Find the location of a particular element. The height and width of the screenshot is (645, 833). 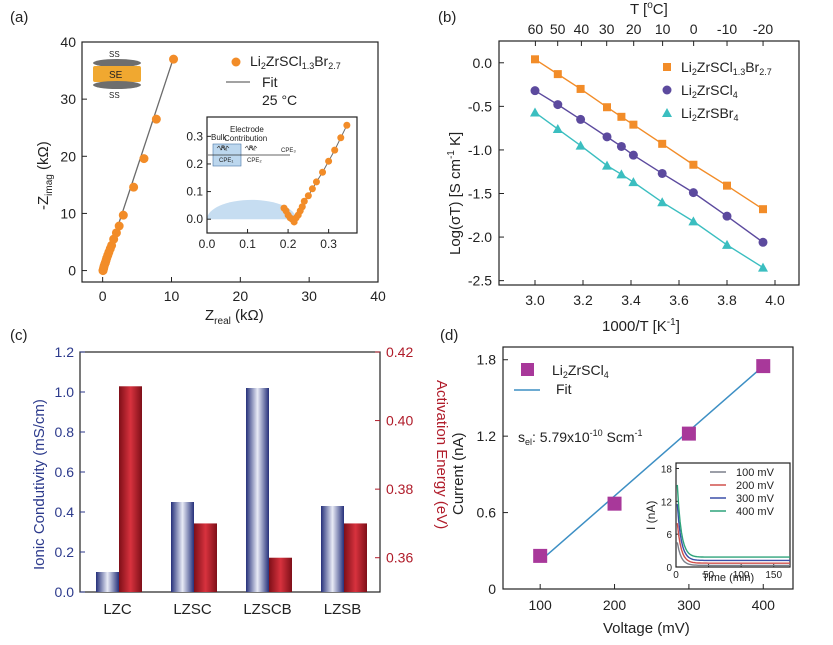

svg-text: CPE₃ is located at coordinates (288, 151).